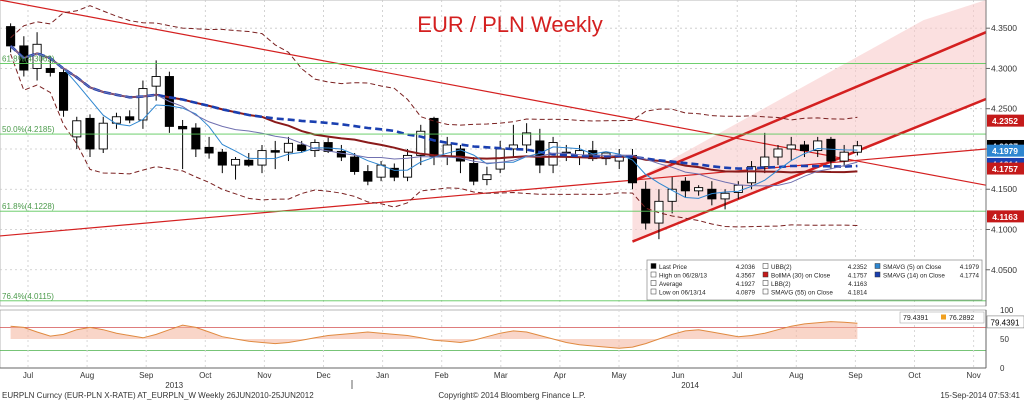  I want to click on y-tick-label: 4.2500, so click(1004, 109).